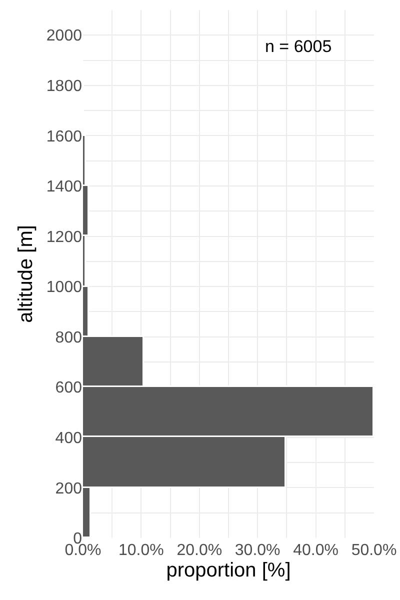 The width and height of the screenshot is (400, 600). What do you see at coordinates (374, 550) in the screenshot?
I see `x-tick-label: 50.0%` at bounding box center [374, 550].